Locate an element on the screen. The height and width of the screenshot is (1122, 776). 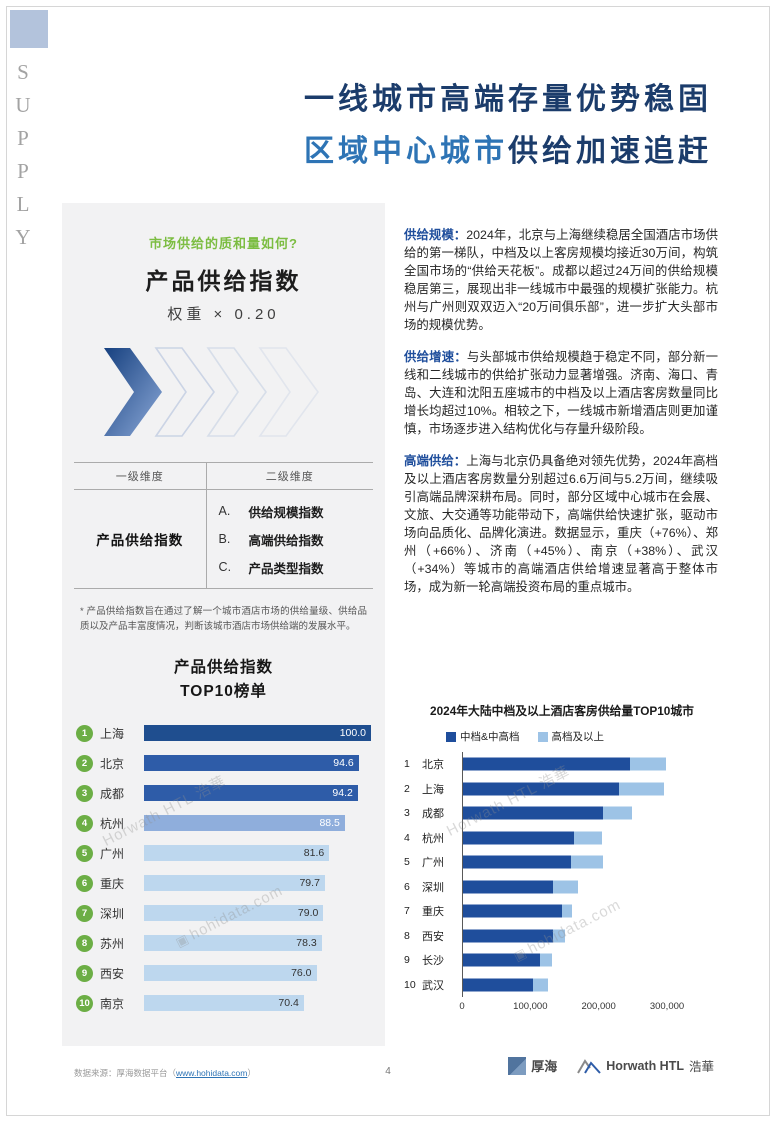
rank-badge: 9 is located at coordinates (84, 973).